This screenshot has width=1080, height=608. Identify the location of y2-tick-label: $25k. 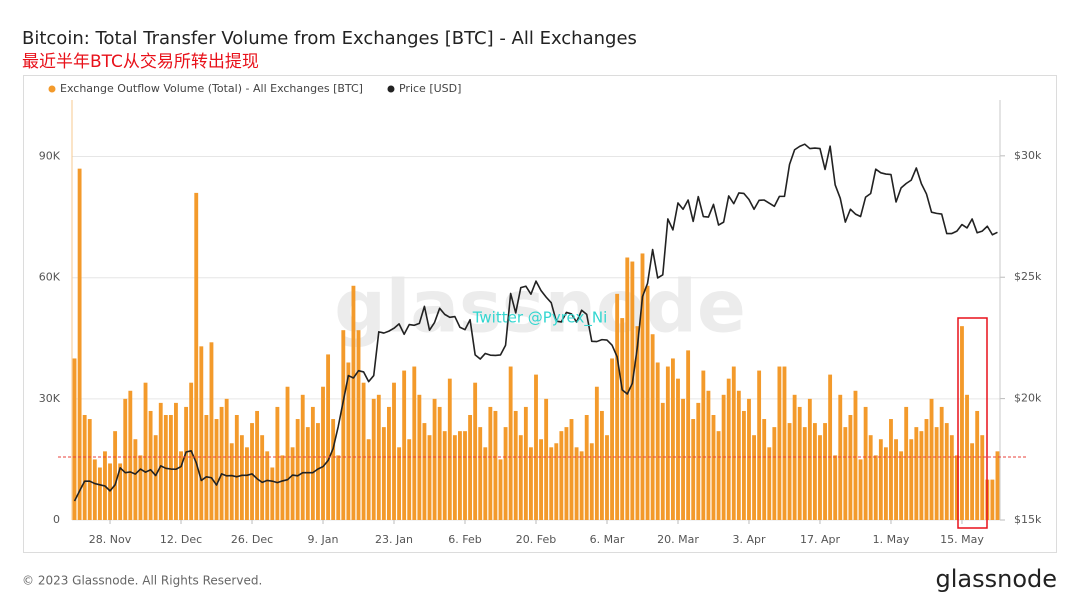
(1028, 276).